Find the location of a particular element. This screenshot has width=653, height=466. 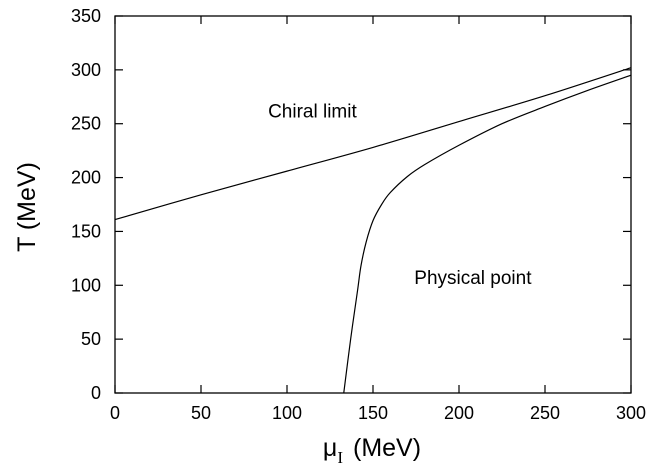

y-tick-label: 150 is located at coordinates (86, 231).